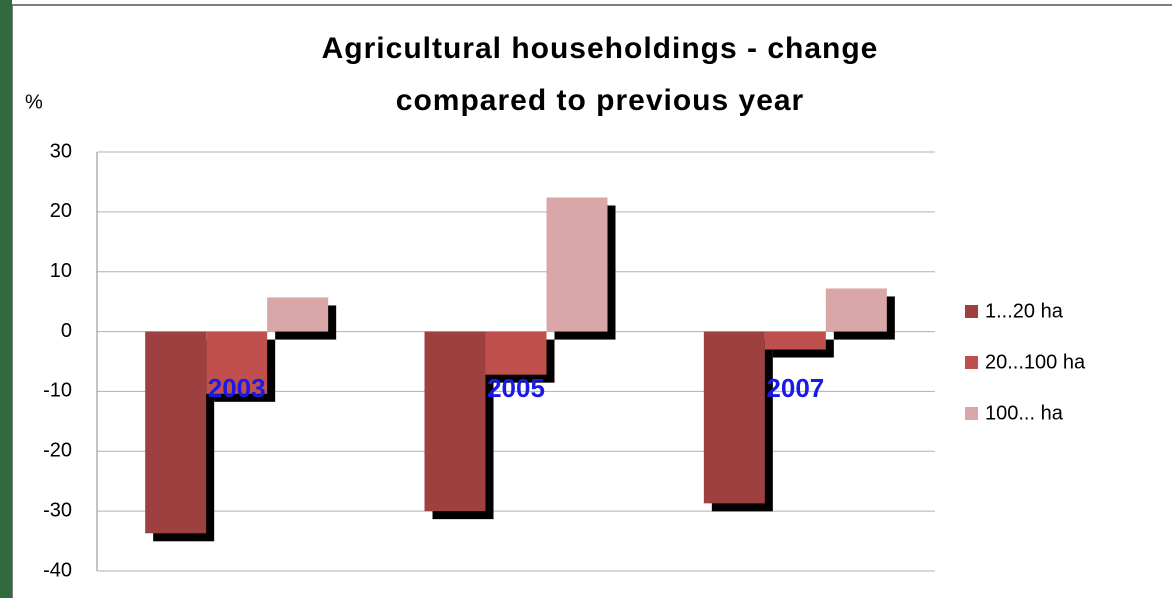  I want to click on category-label: 2005, so click(516, 388).